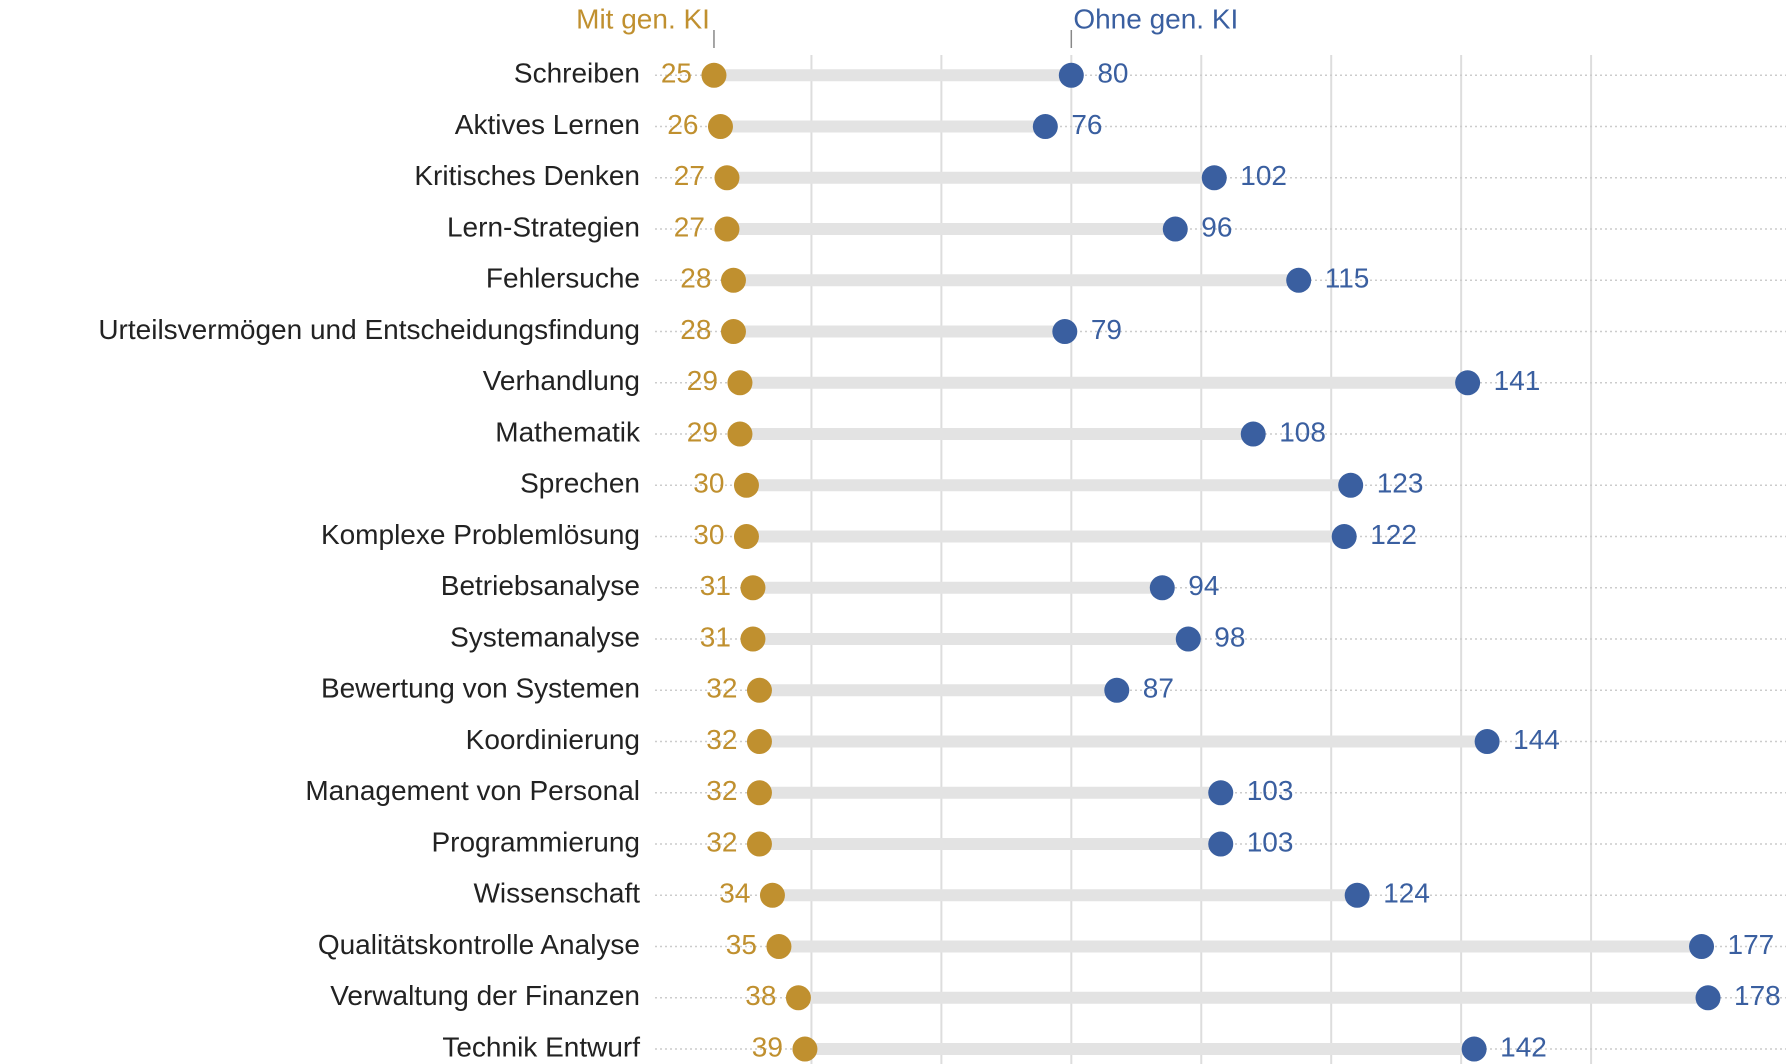  Describe the element at coordinates (1406, 893) in the screenshot. I see `value-label: 124` at that location.